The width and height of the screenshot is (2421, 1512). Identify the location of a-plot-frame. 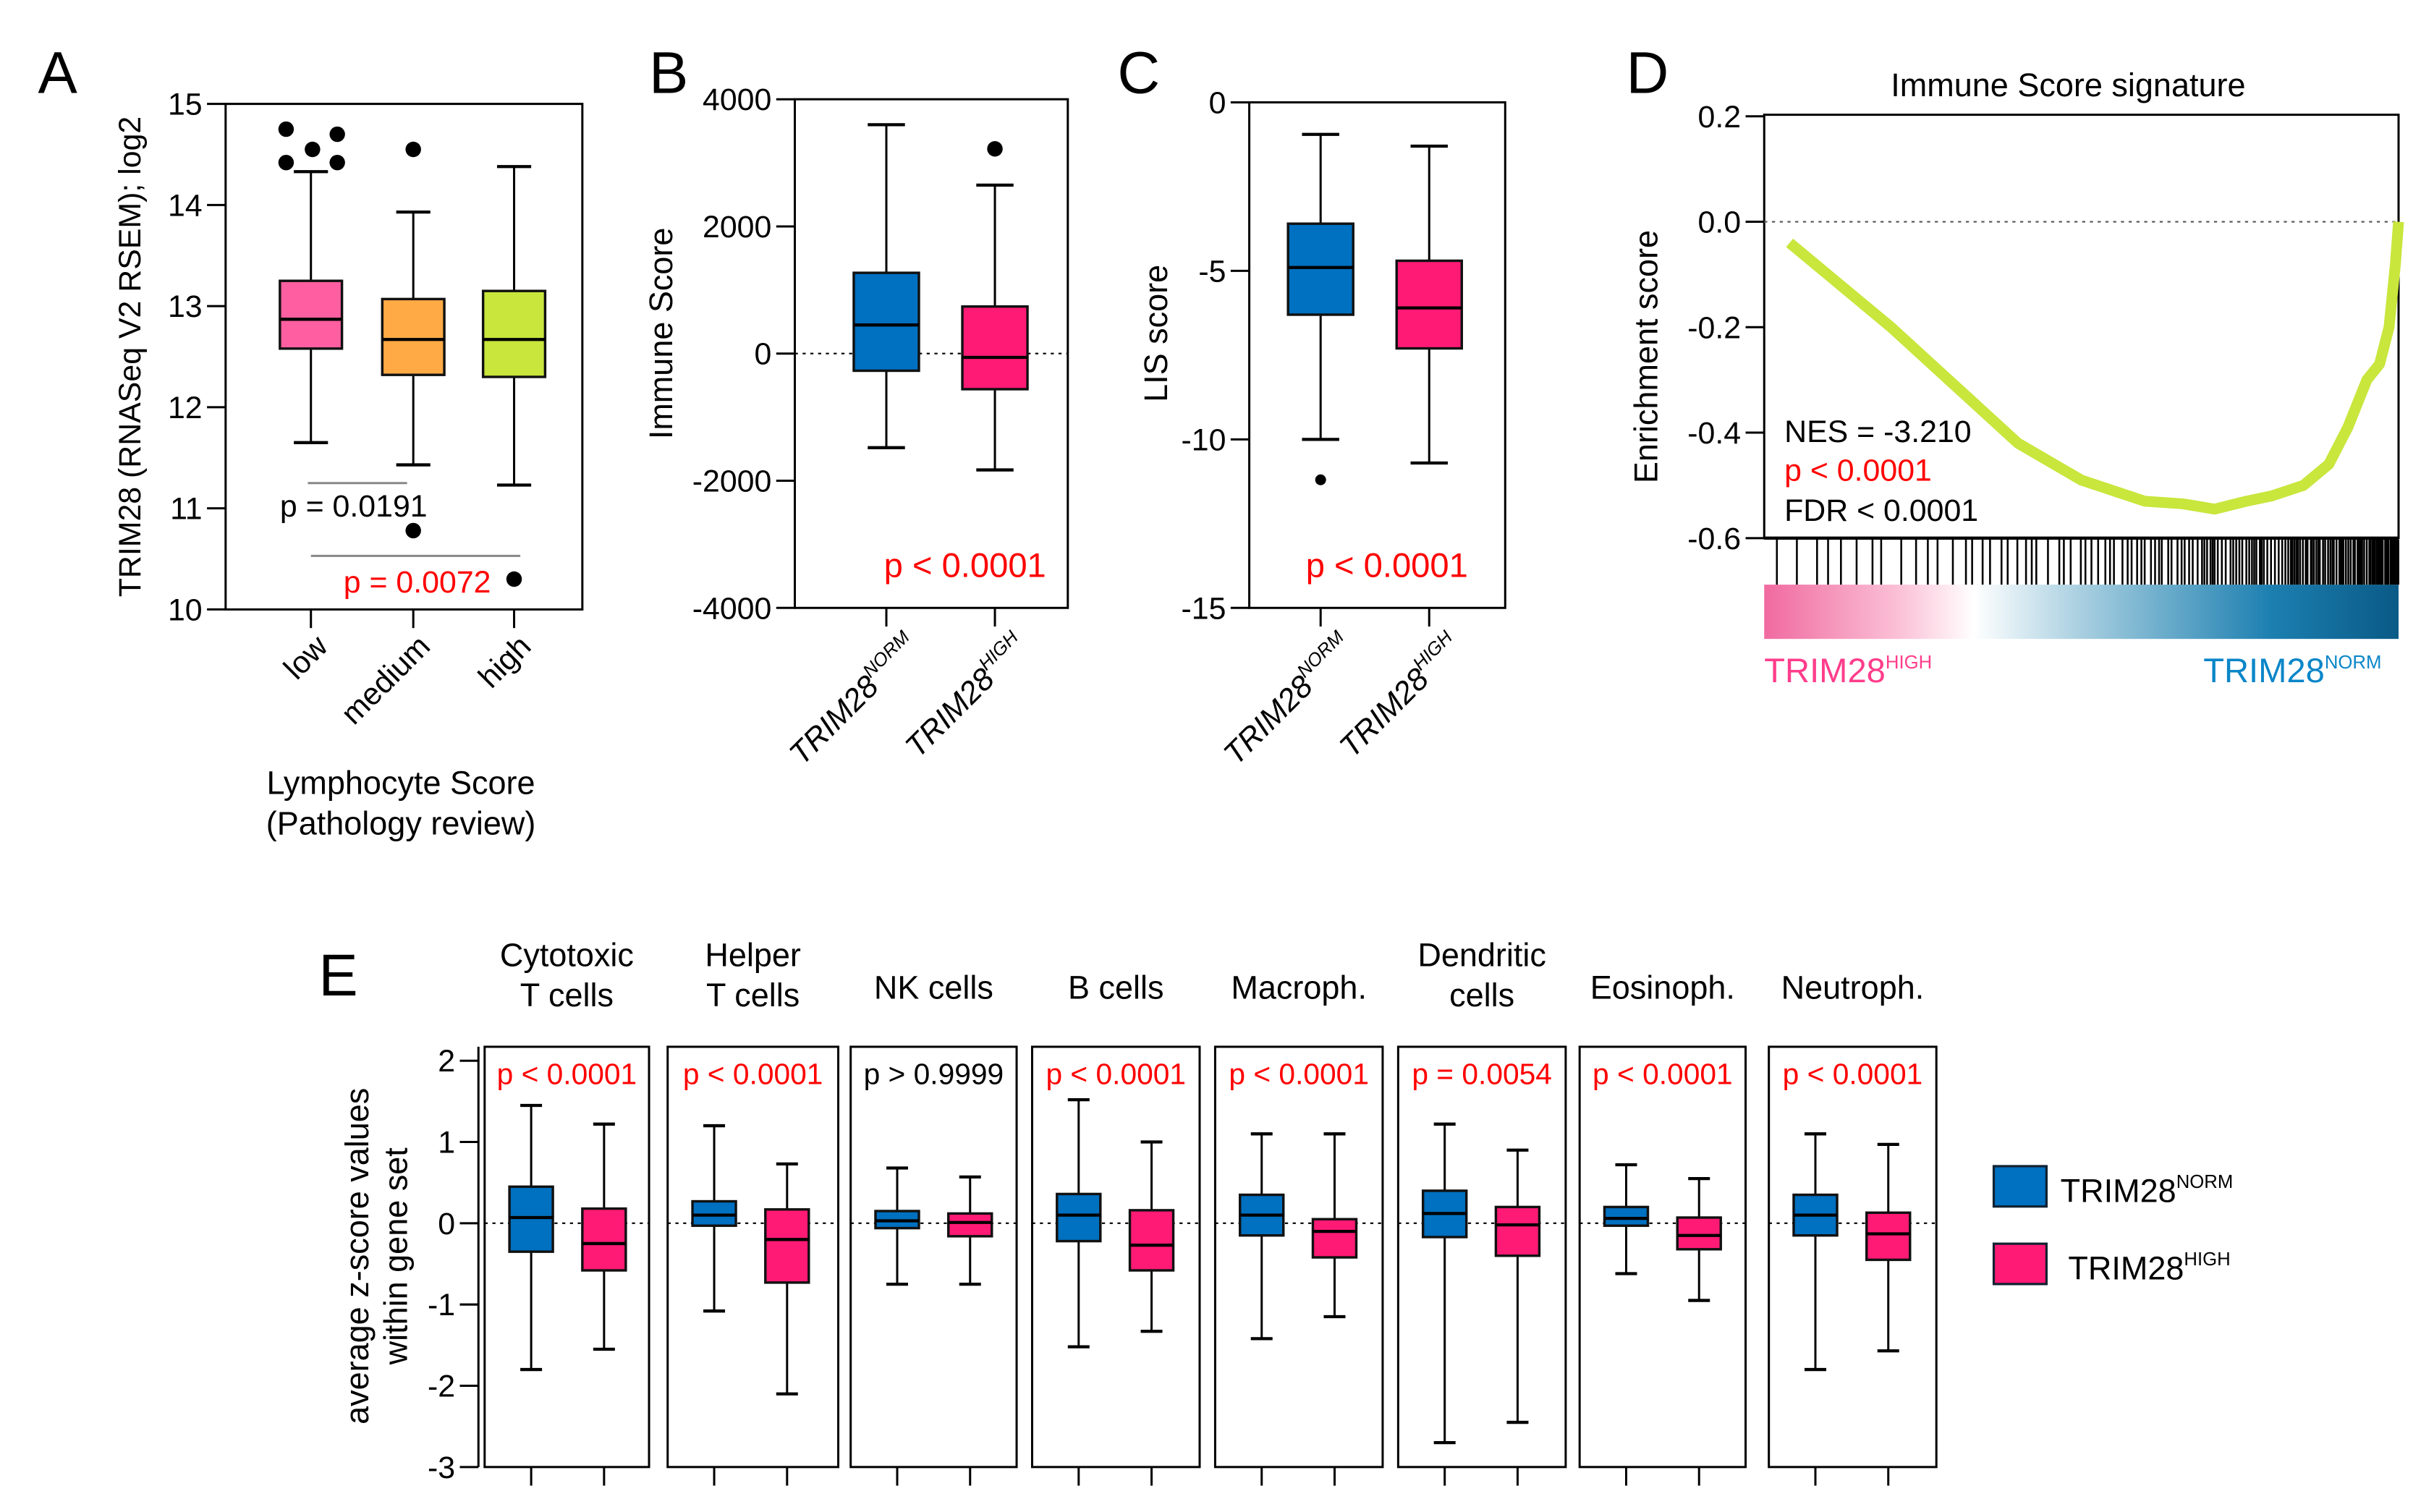
(404, 357).